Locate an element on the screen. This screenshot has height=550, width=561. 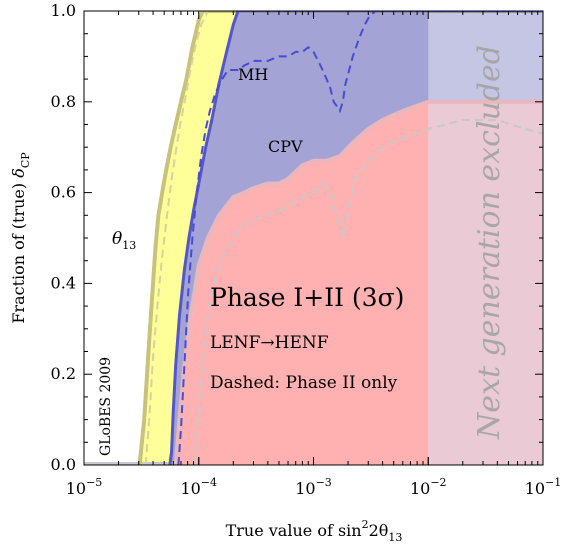
y-tick-label: 0.6 is located at coordinates (63, 192).